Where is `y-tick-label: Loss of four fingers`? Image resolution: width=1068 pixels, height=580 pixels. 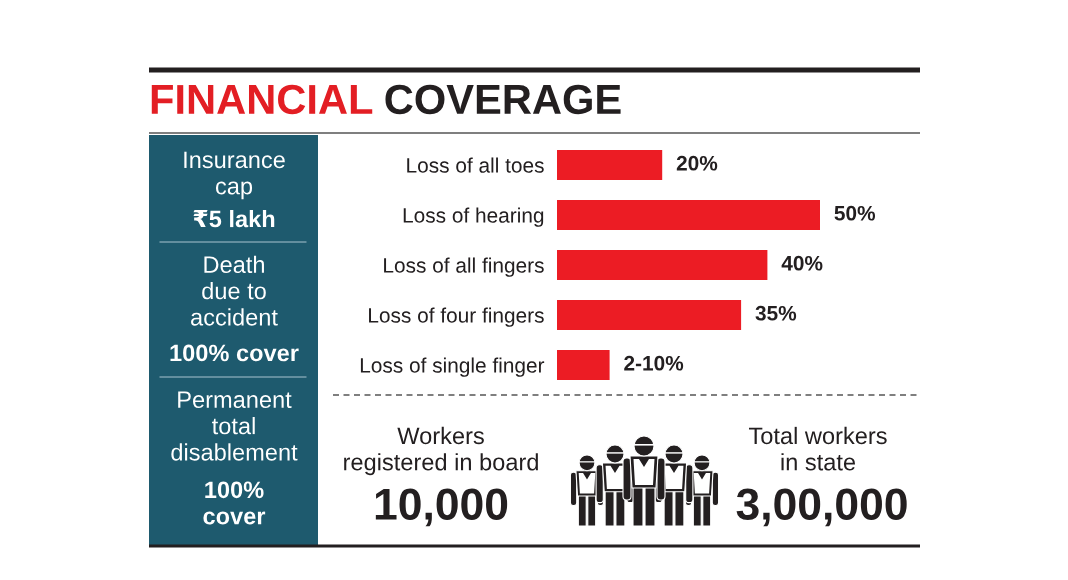 y-tick-label: Loss of four fingers is located at coordinates (456, 317).